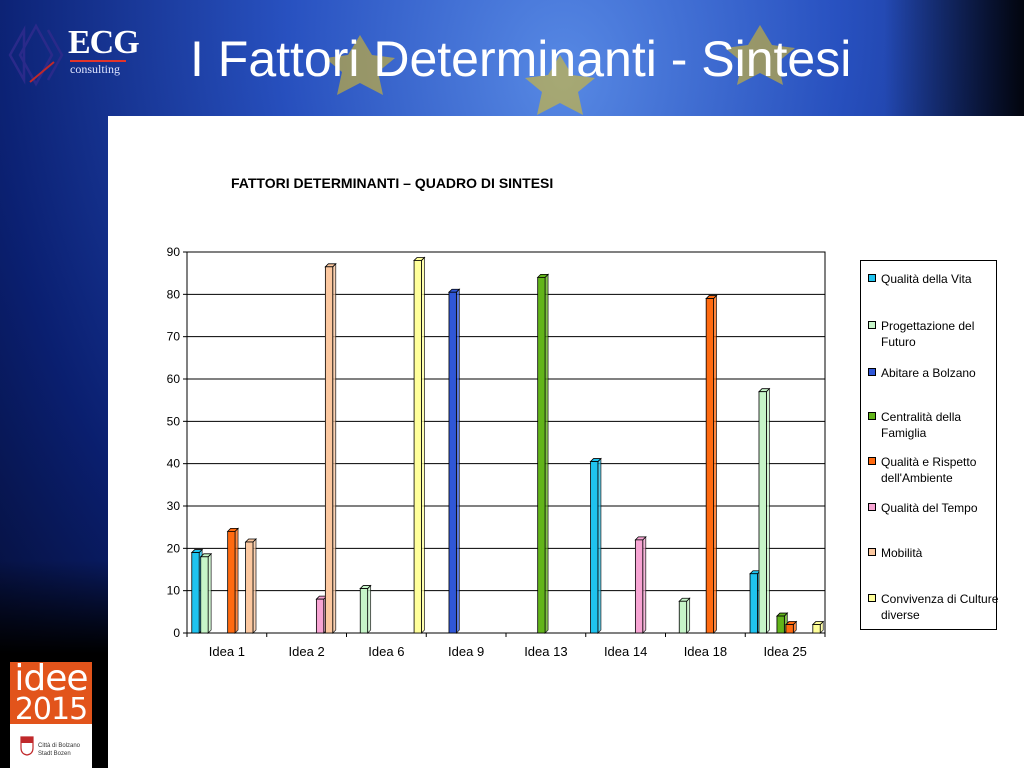 The width and height of the screenshot is (1024, 768). Describe the element at coordinates (307, 651) in the screenshot. I see `x-tick-label: Idea 2` at that location.